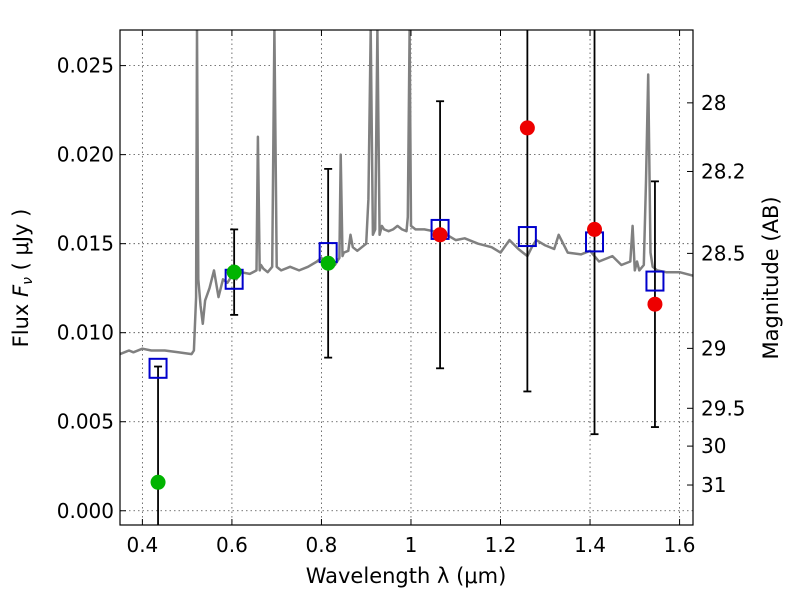  Describe the element at coordinates (723, 171) in the screenshot. I see `y2-tick-label: 28.2` at that location.